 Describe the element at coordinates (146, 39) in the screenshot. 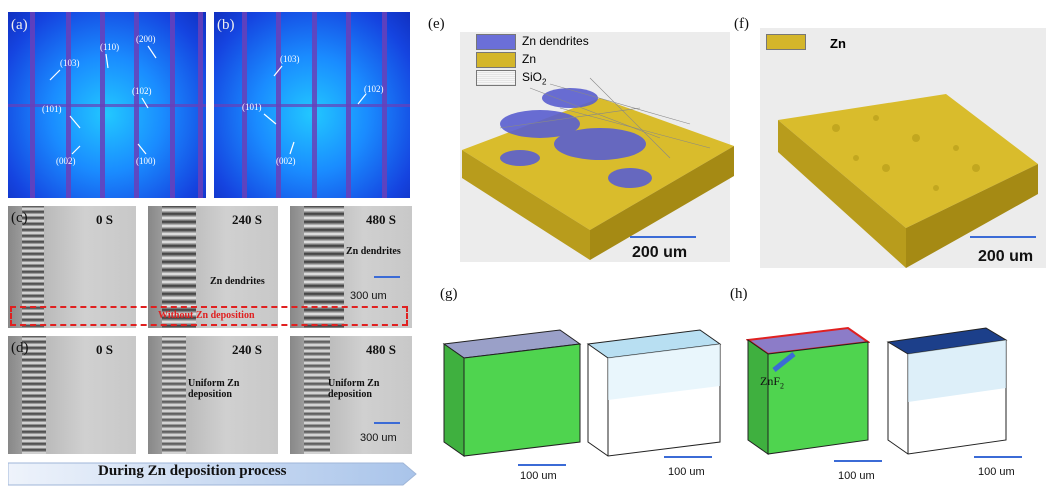

I see `hkl-label: (200)` at that location.